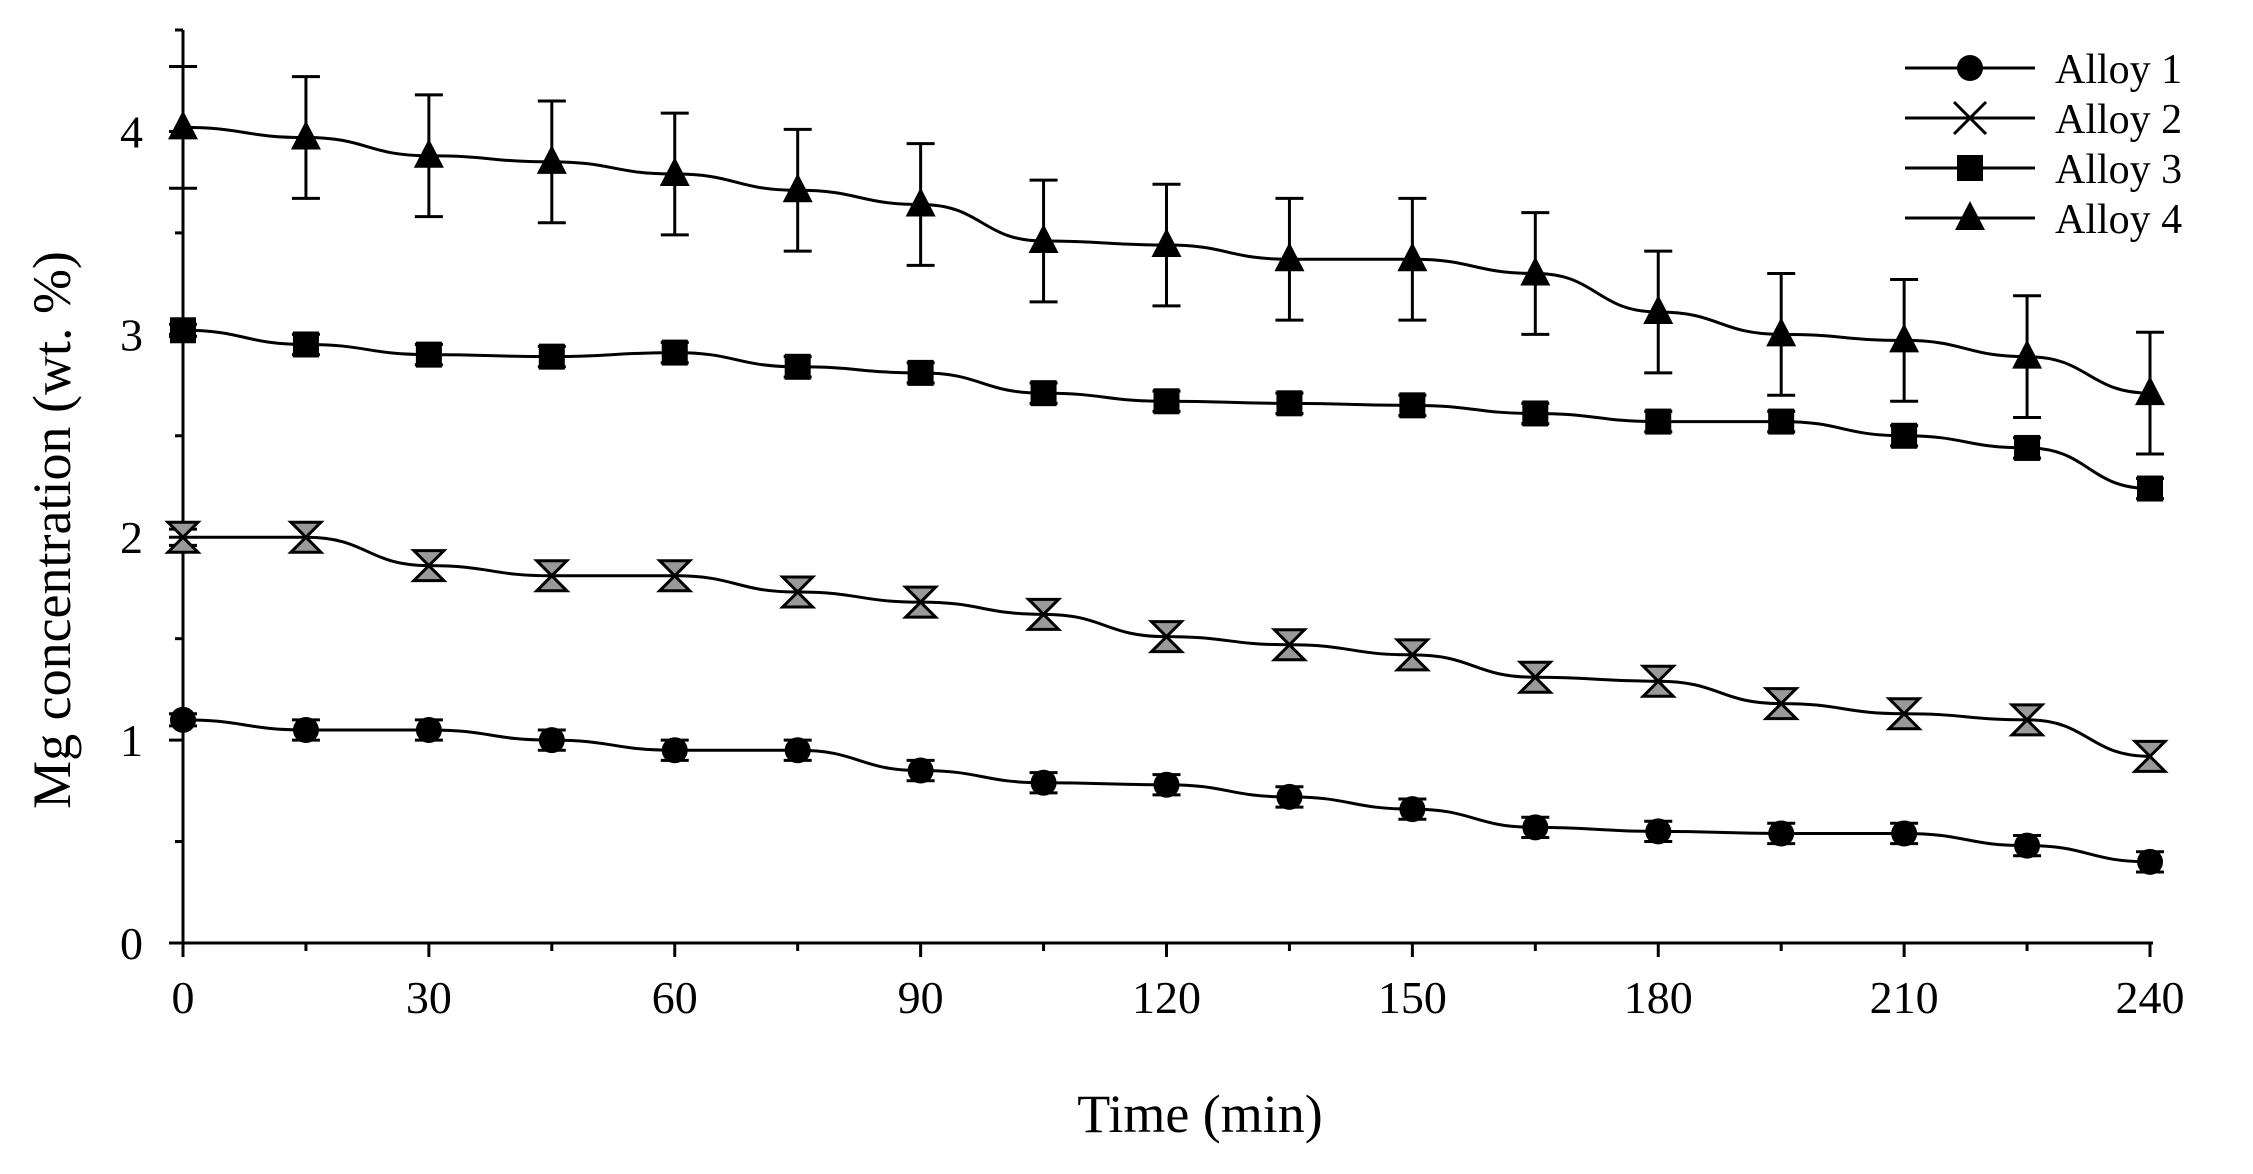  I want to click on legend-item: Alloy 2, so click(2043, 120).